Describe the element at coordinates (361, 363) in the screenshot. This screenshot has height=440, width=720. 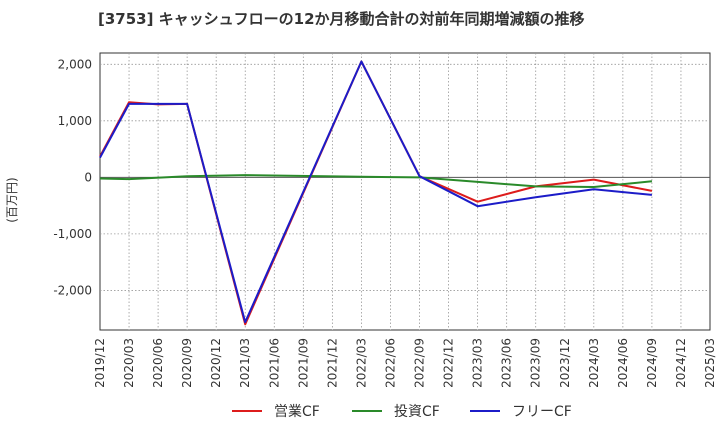
I see `x-tick-label: 2022/03` at that location.